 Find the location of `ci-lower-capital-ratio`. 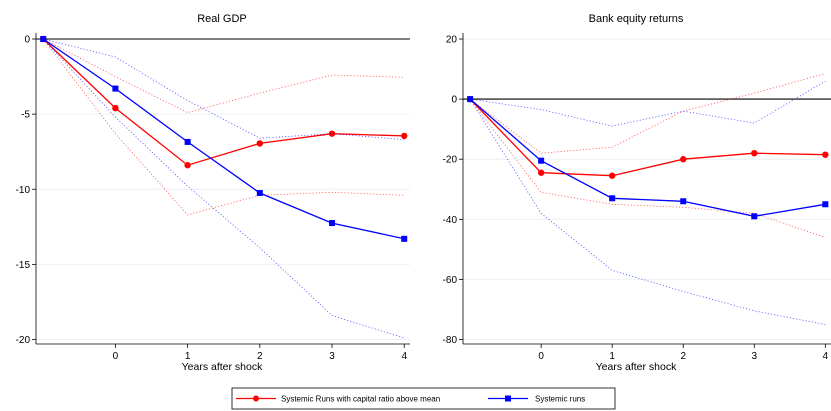

ci-lower-capital-ratio is located at coordinates (647, 168).